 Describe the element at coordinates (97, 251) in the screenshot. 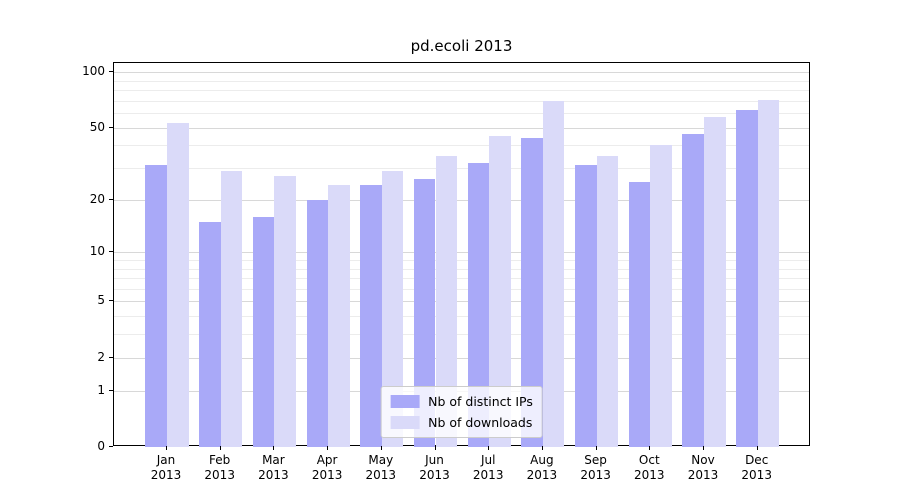

I see `y-tick-label: 10` at that location.